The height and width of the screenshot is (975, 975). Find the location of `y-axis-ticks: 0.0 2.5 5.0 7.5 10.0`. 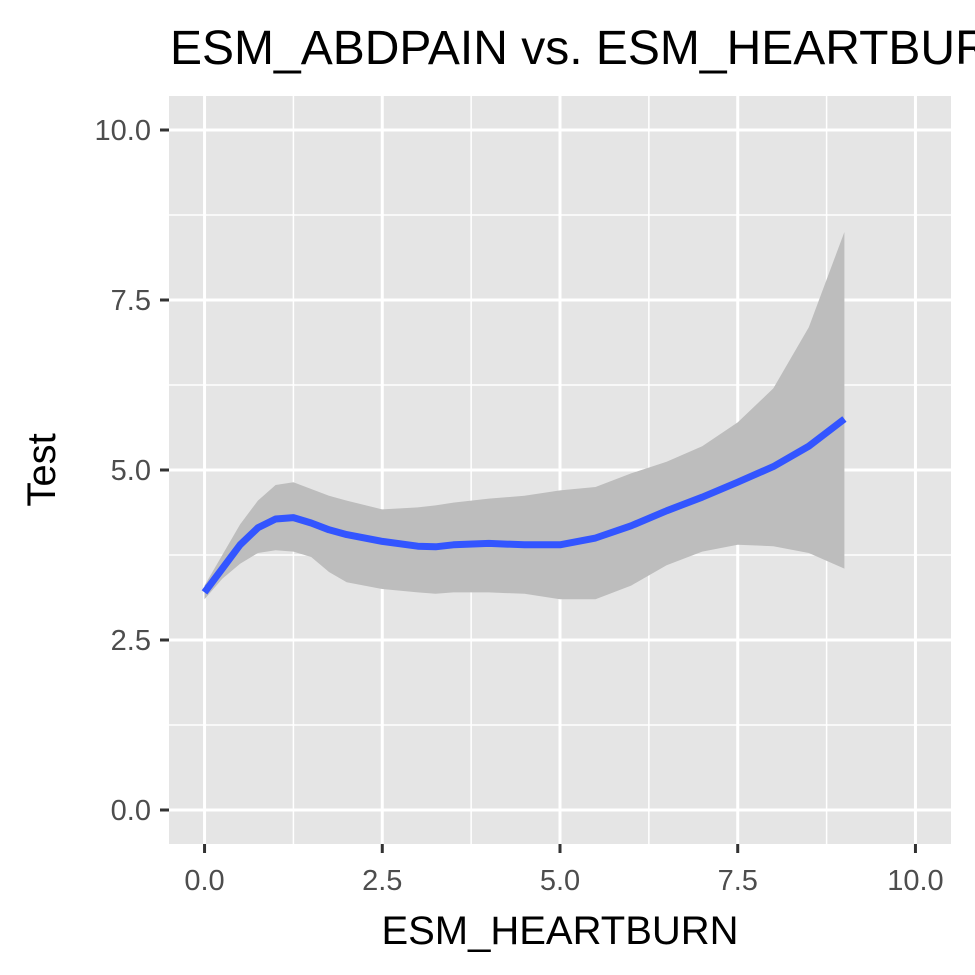

y-axis-ticks: 0.0 2.5 5.0 7.5 10.0 is located at coordinates (132, 471).